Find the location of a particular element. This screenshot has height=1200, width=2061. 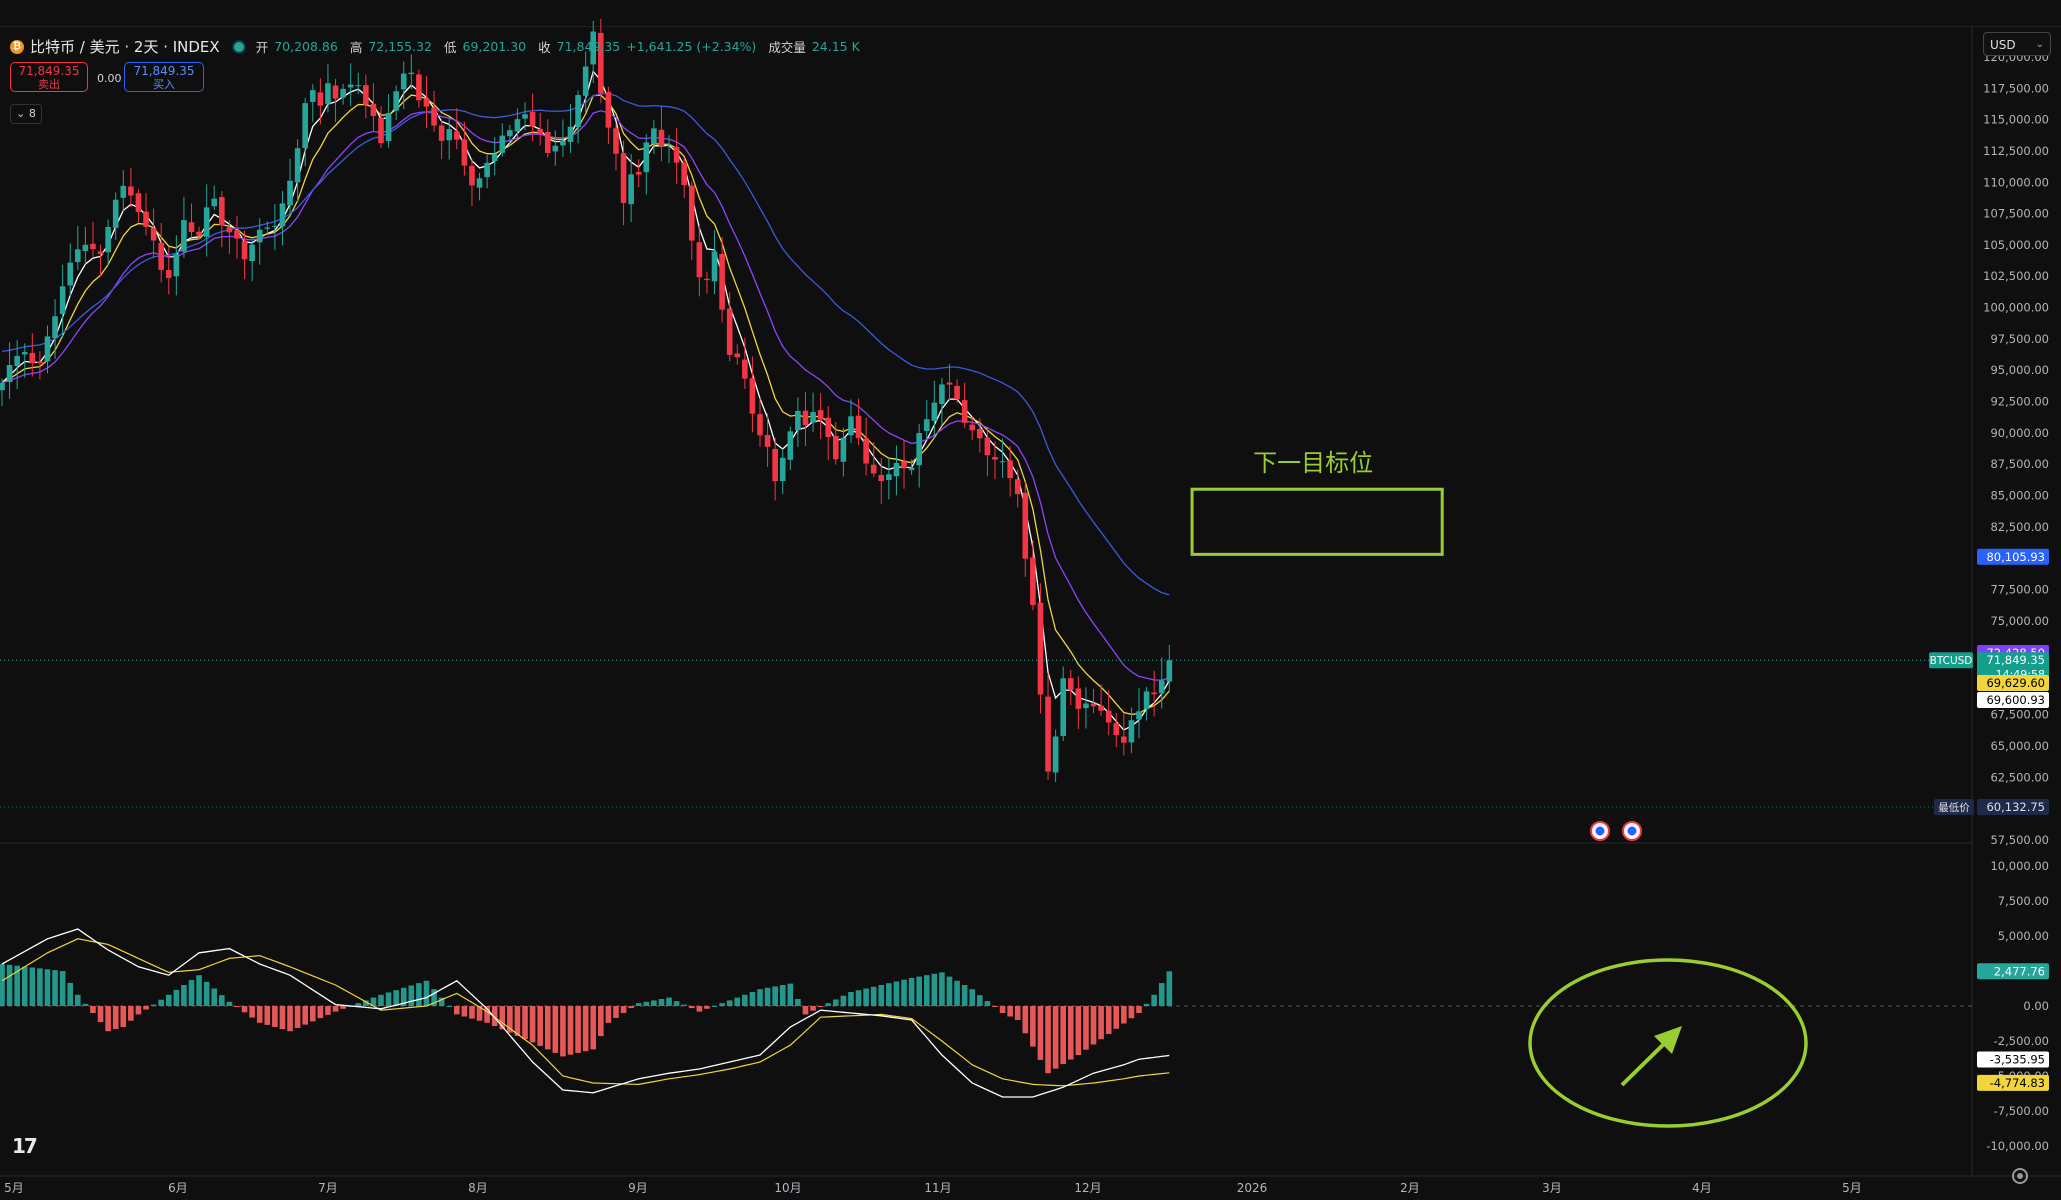

top-toolbar is located at coordinates (1030, 13).